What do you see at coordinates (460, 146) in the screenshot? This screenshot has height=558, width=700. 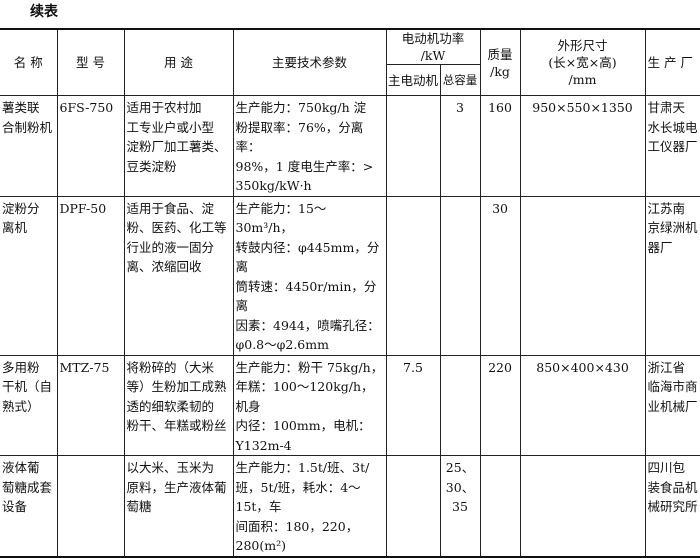 I see `cell-power-total: 3` at bounding box center [460, 146].